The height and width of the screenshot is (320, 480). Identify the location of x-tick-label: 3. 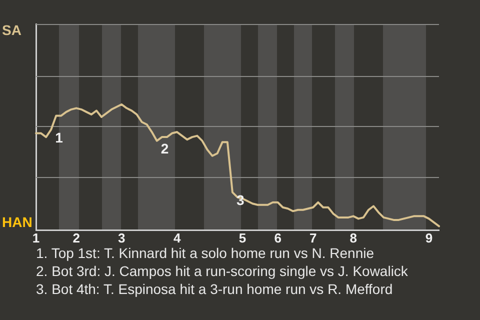
(122, 238).